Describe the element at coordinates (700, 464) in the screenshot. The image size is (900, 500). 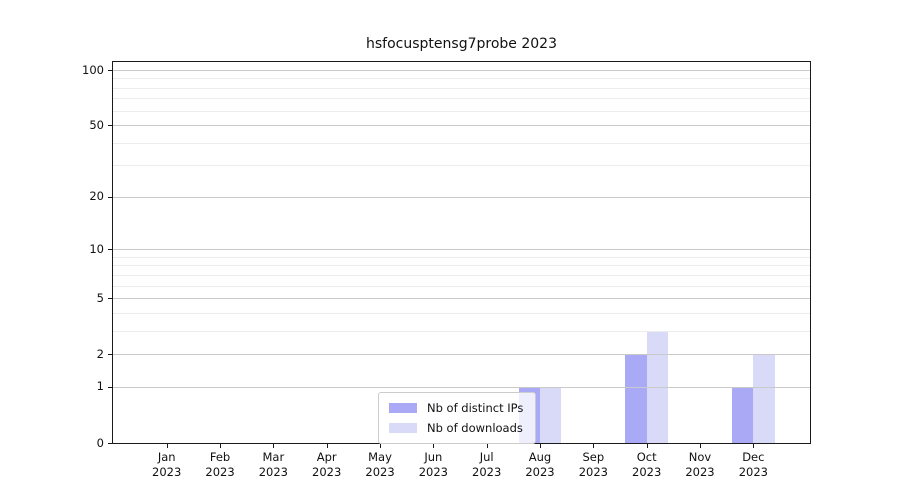
I see `x-tick-label: Nov 2023` at that location.